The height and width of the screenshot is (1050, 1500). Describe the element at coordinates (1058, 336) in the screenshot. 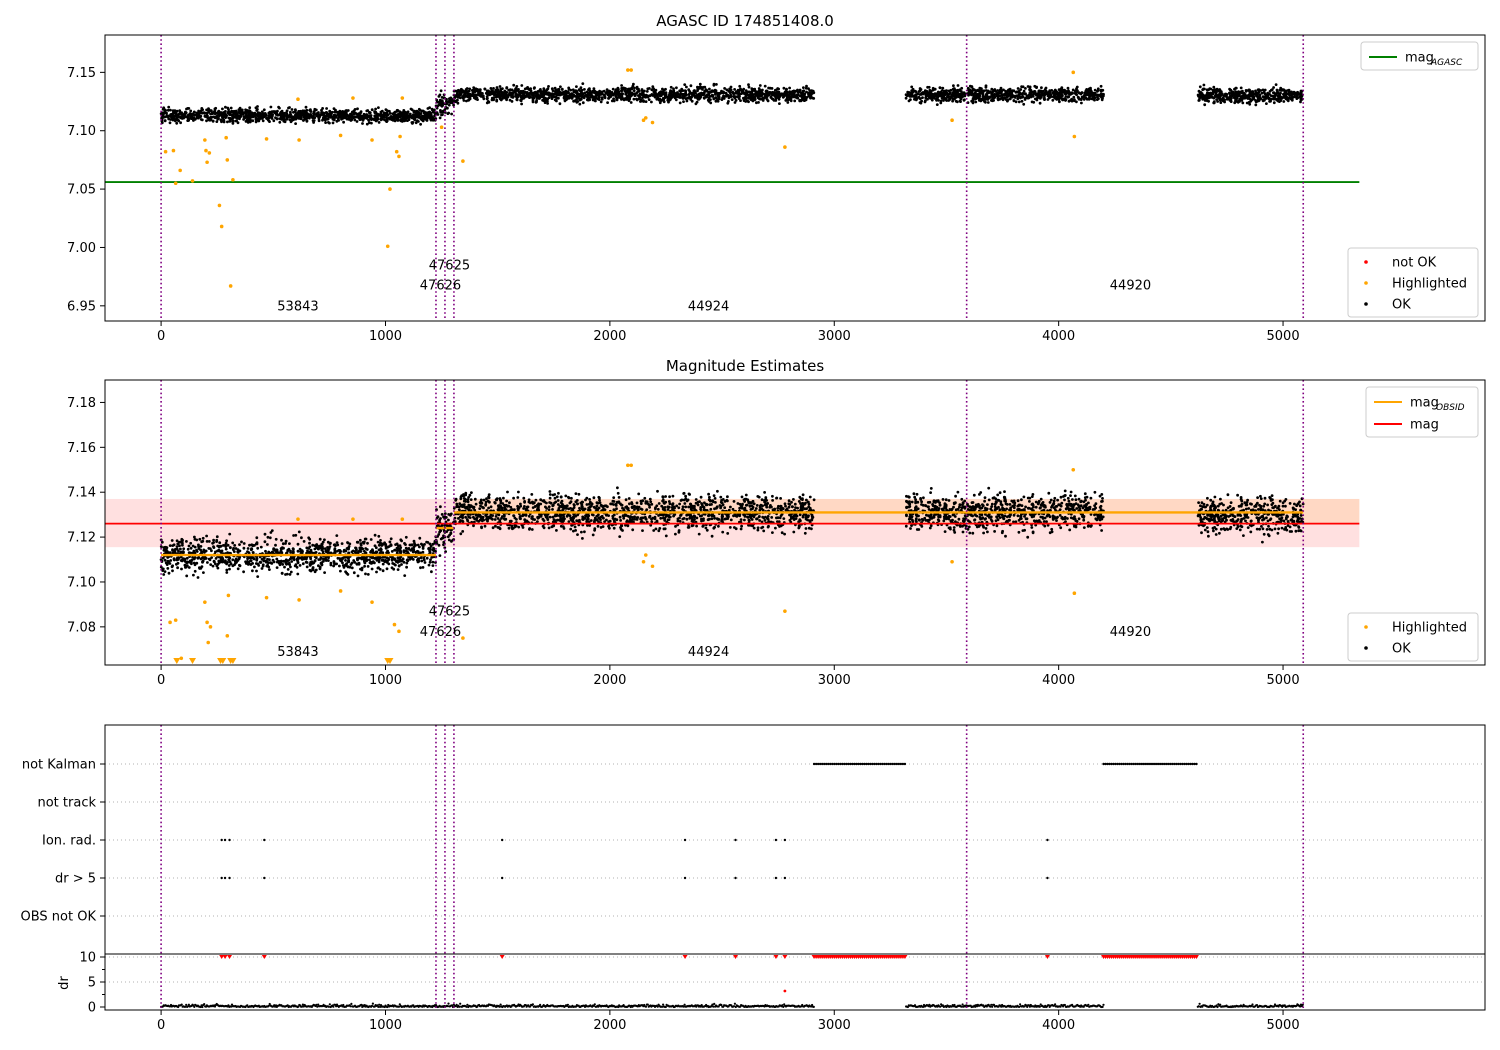

I see `x-tick-label: 4000` at that location.